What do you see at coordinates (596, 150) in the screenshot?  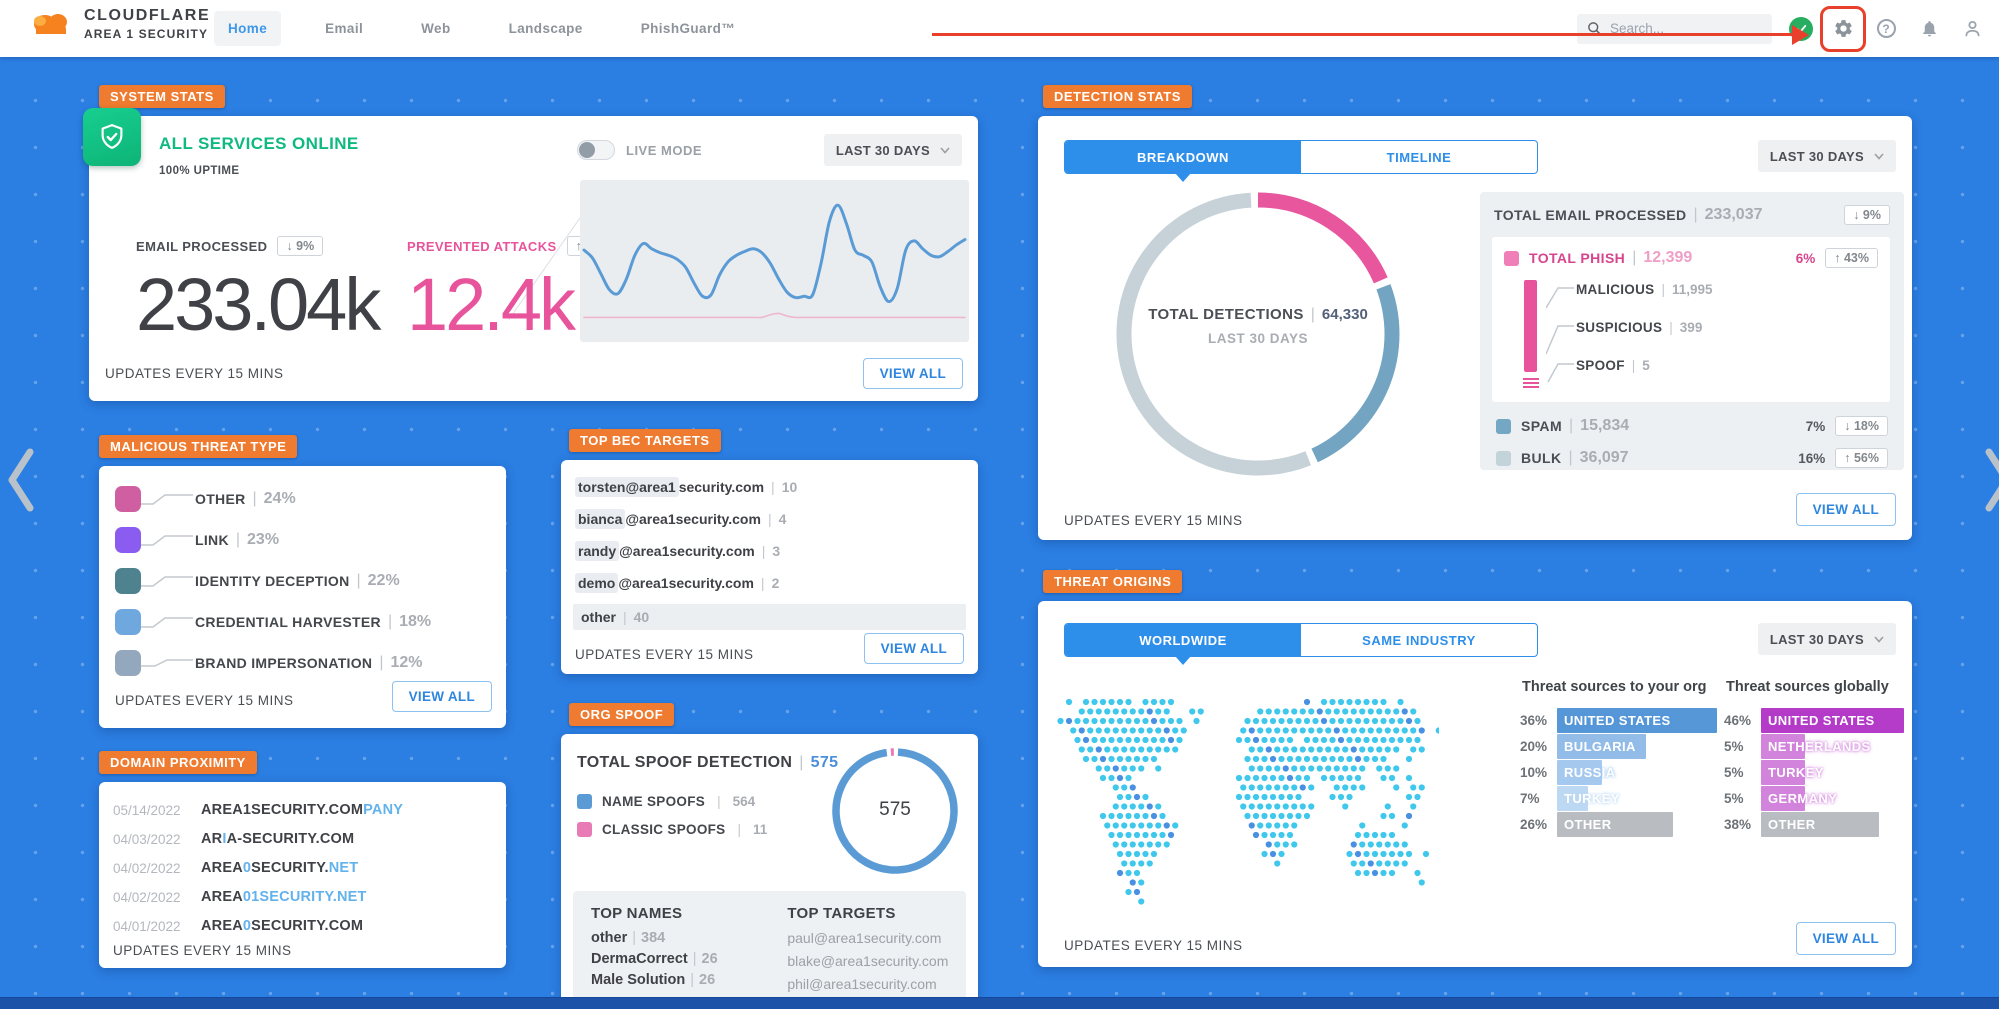 I see `live-mode-toggle` at bounding box center [596, 150].